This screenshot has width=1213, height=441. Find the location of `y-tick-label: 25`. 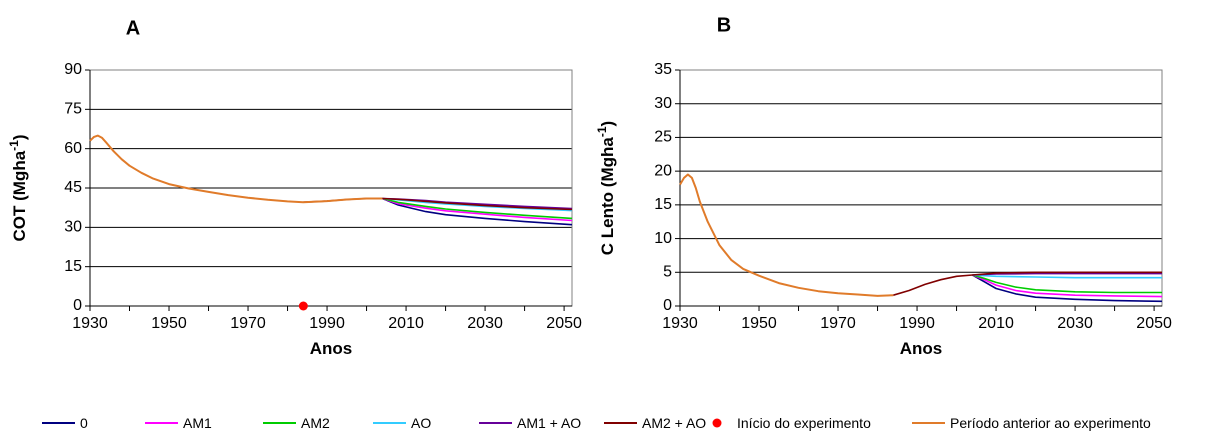

y-tick-label: 25 is located at coordinates (663, 137).